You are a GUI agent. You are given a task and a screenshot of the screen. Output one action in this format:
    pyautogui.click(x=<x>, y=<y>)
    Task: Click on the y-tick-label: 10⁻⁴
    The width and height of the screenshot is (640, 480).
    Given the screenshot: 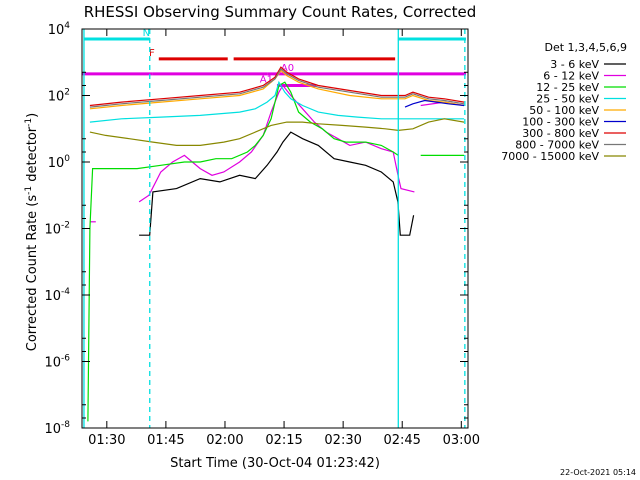 What is the action you would take?
    pyautogui.click(x=57, y=295)
    